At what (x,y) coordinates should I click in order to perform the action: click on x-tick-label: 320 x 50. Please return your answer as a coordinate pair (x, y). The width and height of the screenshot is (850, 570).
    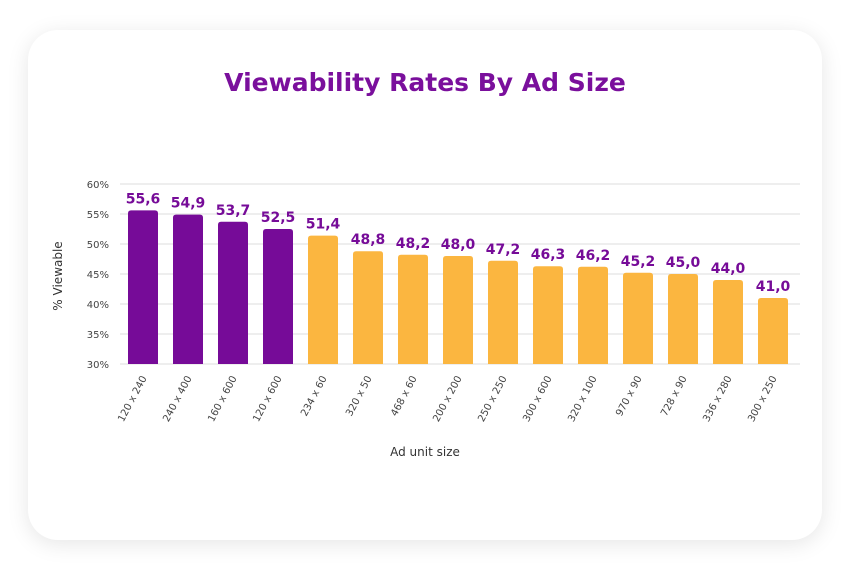
    Looking at the image, I should click on (359, 396).